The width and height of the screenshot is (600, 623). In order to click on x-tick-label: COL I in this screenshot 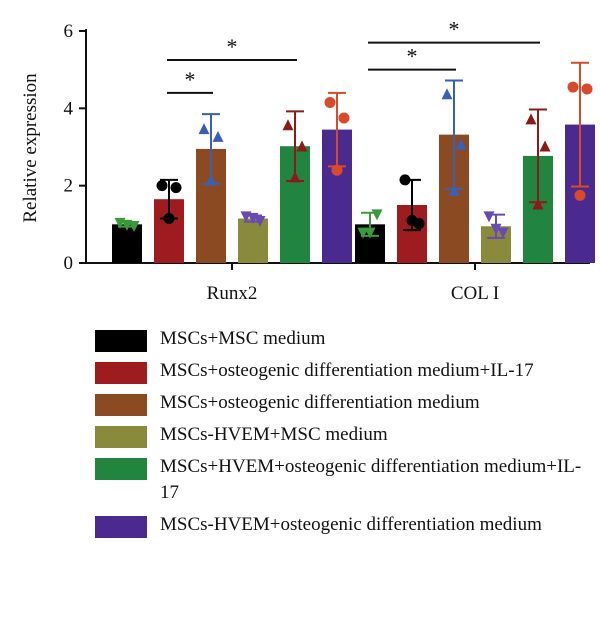, I will do `click(475, 293)`.